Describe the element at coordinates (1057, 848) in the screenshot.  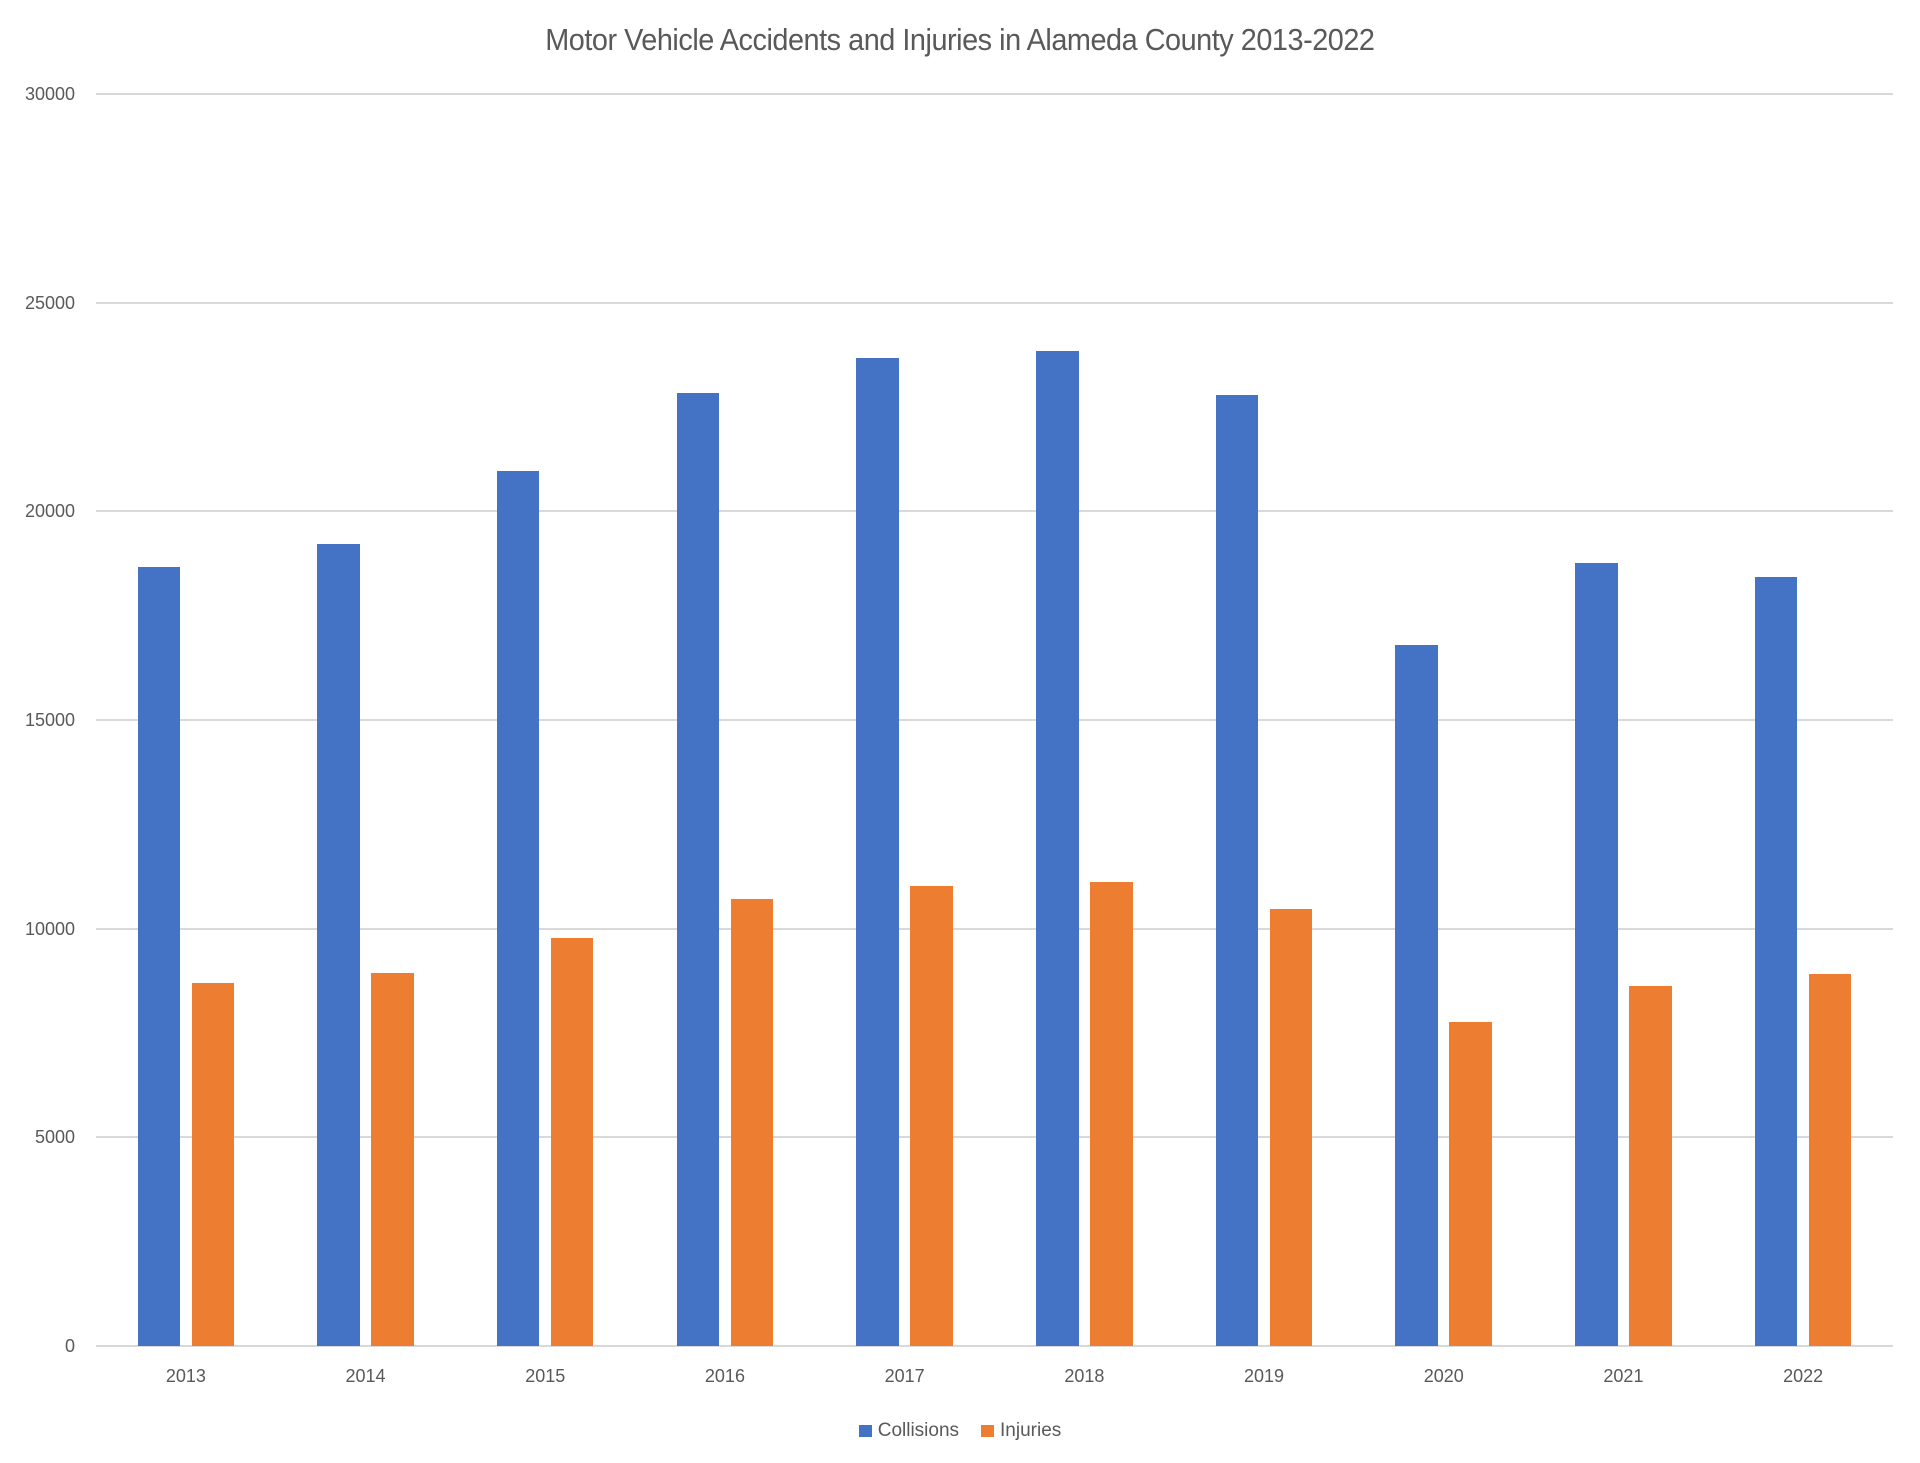
I see `bar-collisions-2018` at that location.